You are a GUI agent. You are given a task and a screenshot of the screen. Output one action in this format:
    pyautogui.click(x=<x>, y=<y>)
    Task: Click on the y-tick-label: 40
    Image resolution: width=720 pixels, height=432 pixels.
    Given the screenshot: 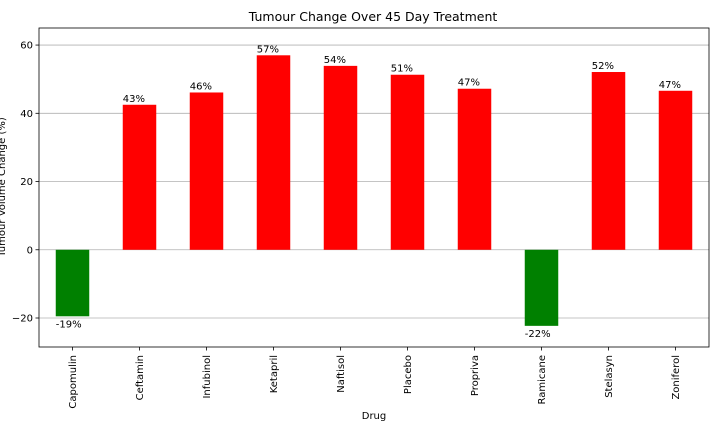 What is the action you would take?
    pyautogui.click(x=26, y=114)
    